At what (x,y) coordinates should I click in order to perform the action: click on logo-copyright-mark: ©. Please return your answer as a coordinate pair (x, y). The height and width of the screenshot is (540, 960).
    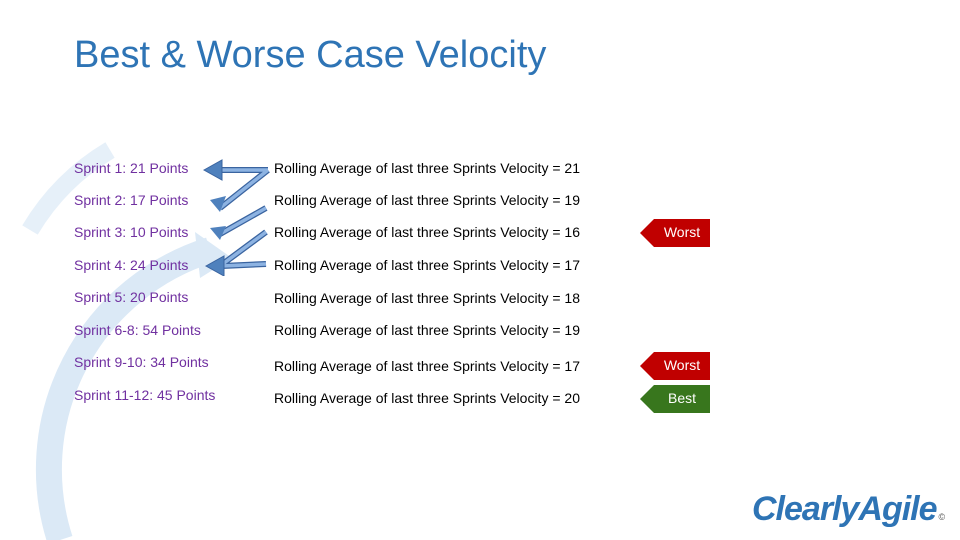
    Looking at the image, I should click on (942, 517).